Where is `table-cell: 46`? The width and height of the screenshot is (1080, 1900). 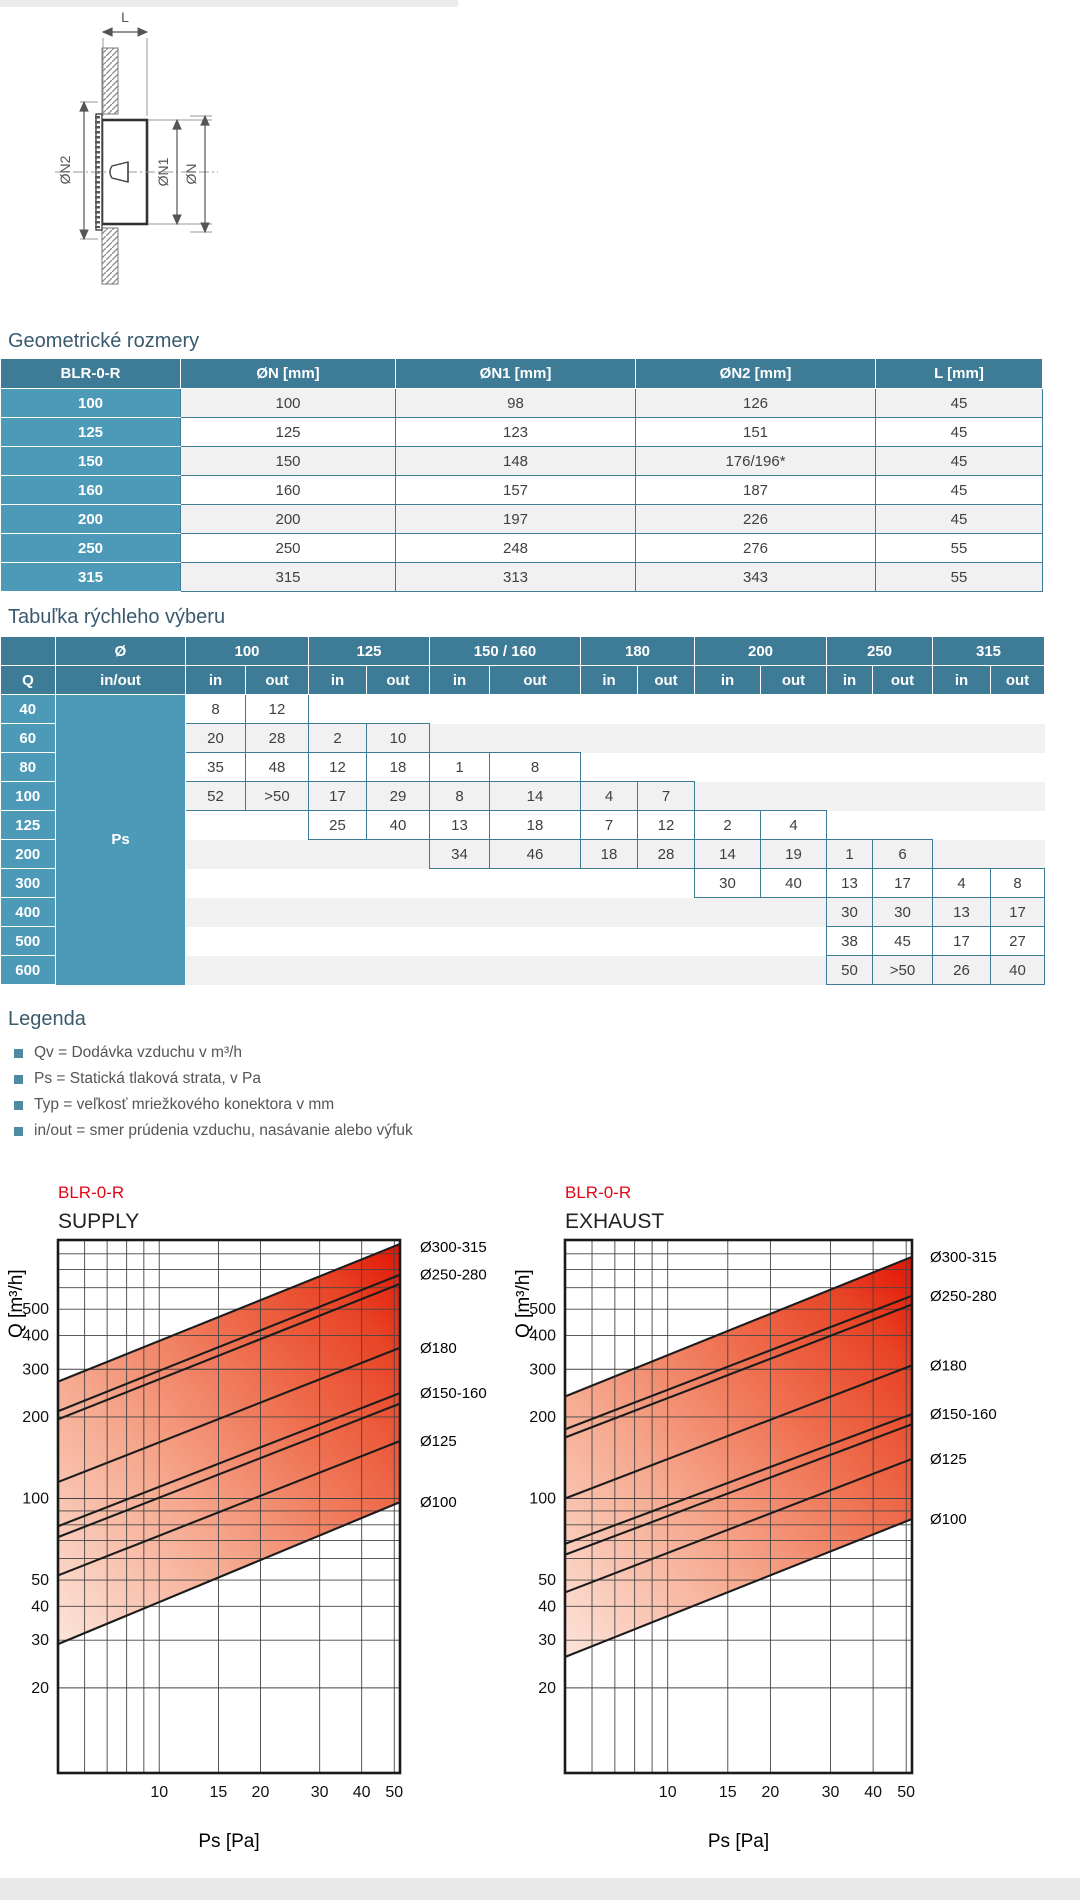 table-cell: 46 is located at coordinates (535, 854).